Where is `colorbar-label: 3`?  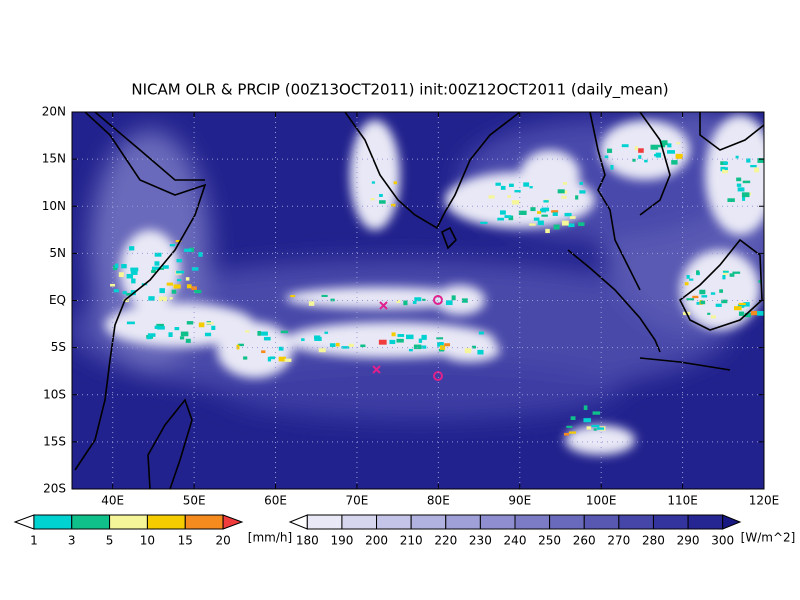
colorbar-label: 3 is located at coordinates (72, 541).